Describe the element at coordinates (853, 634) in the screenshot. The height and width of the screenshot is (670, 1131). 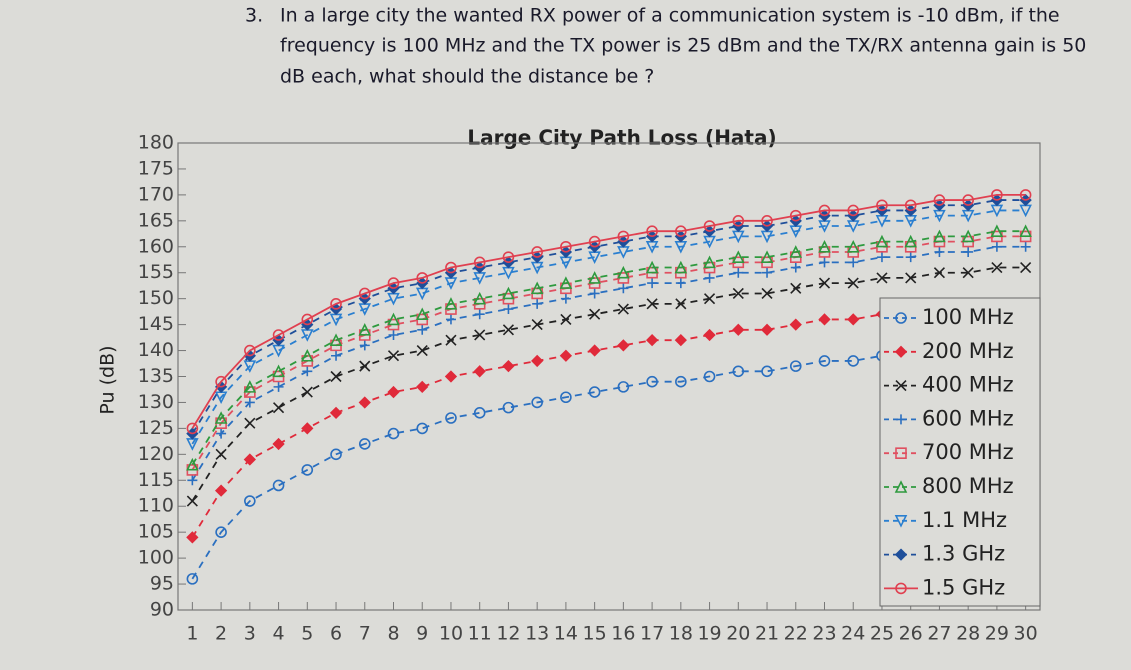
I see `x-tick-label: 24` at that location.